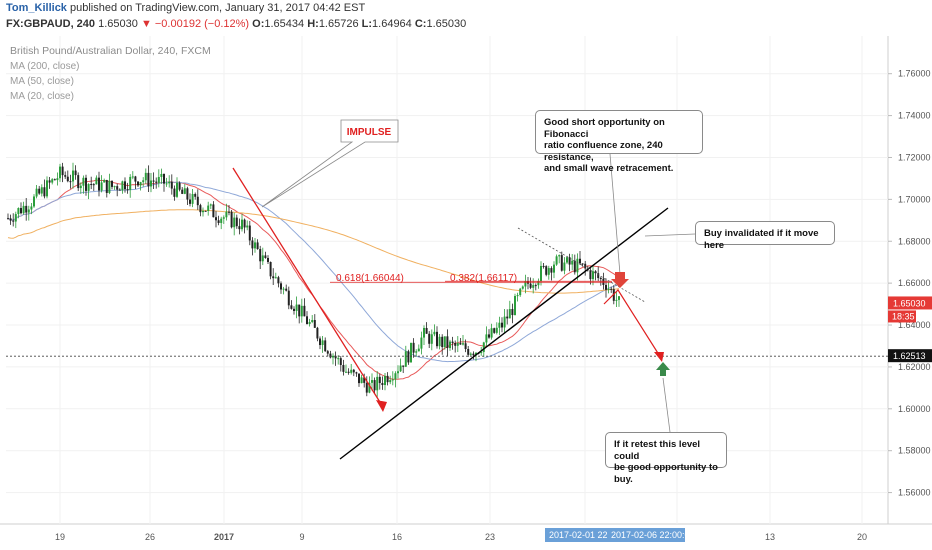 The image size is (932, 550). Describe the element at coordinates (903, 316) in the screenshot. I see `countdown-tag-label: 18:35` at that location.